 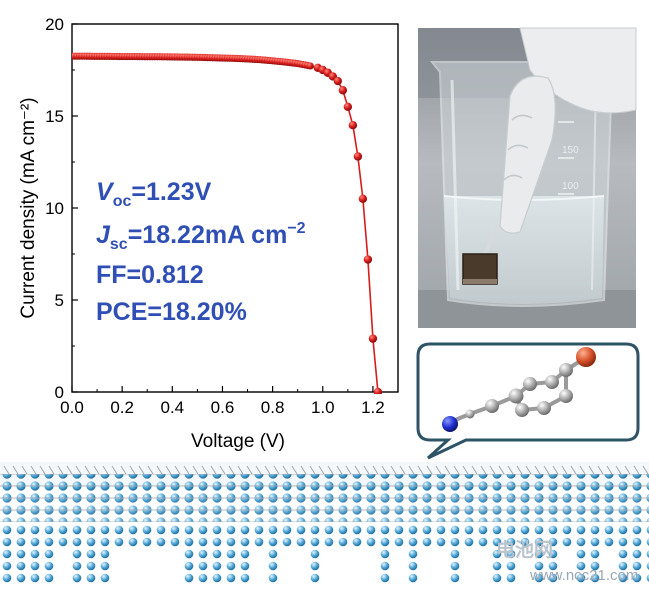 What do you see at coordinates (54, 116) in the screenshot?
I see `y-tick-label: 15` at bounding box center [54, 116].